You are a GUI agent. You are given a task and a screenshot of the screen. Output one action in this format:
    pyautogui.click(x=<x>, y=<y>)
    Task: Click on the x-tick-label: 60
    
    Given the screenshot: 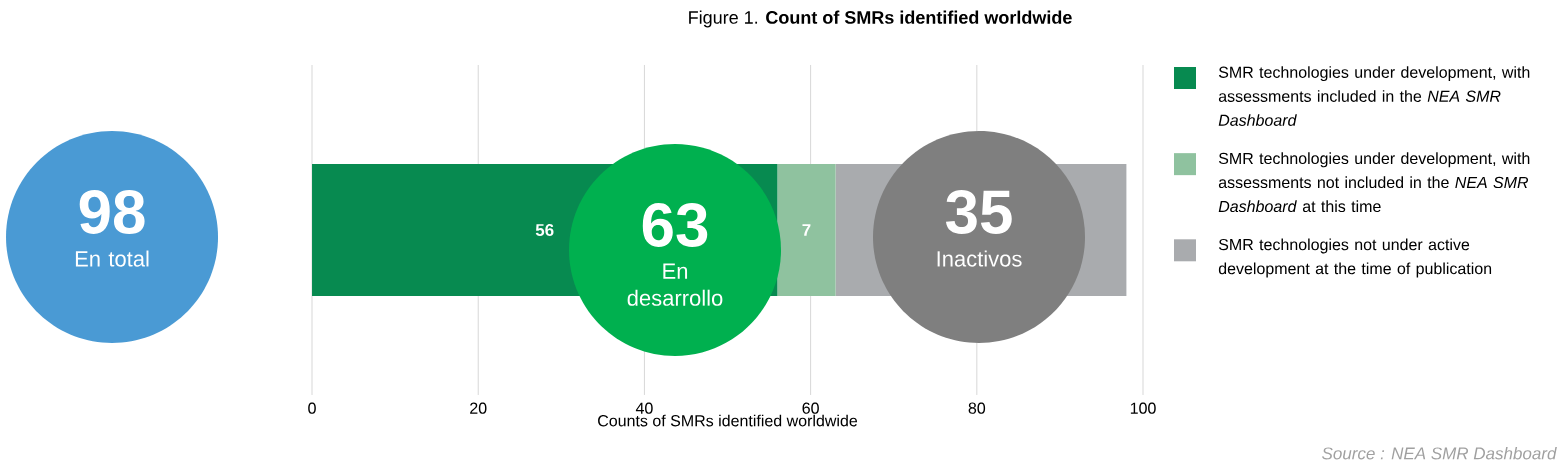 What is the action you would take?
    pyautogui.click(x=810, y=408)
    